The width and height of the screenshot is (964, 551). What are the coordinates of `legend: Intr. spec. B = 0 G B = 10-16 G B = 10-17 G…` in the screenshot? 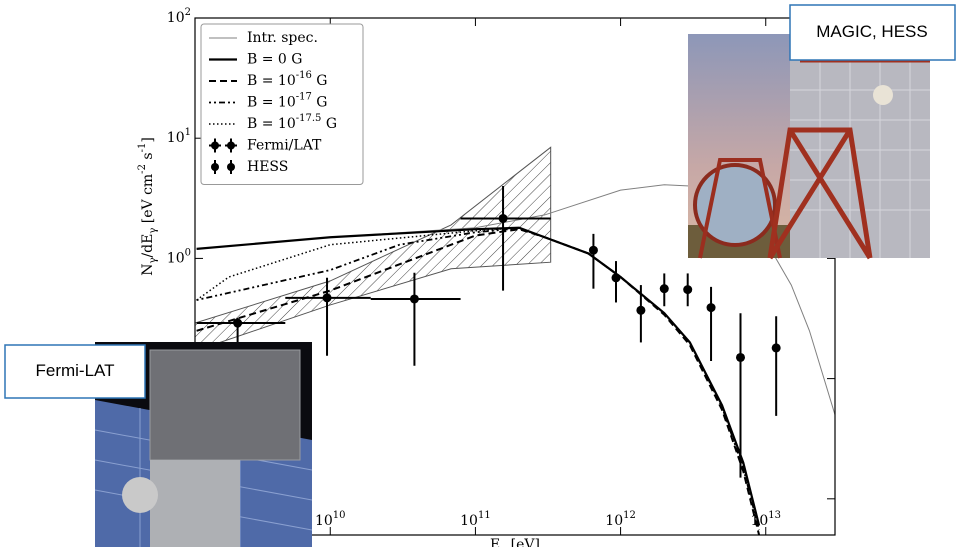 It's located at (282, 104).